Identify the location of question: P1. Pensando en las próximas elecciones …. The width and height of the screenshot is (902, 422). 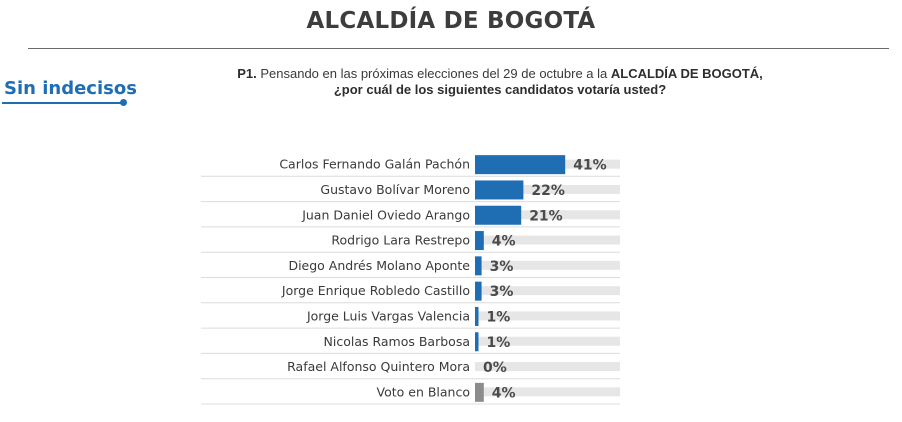
(500, 82).